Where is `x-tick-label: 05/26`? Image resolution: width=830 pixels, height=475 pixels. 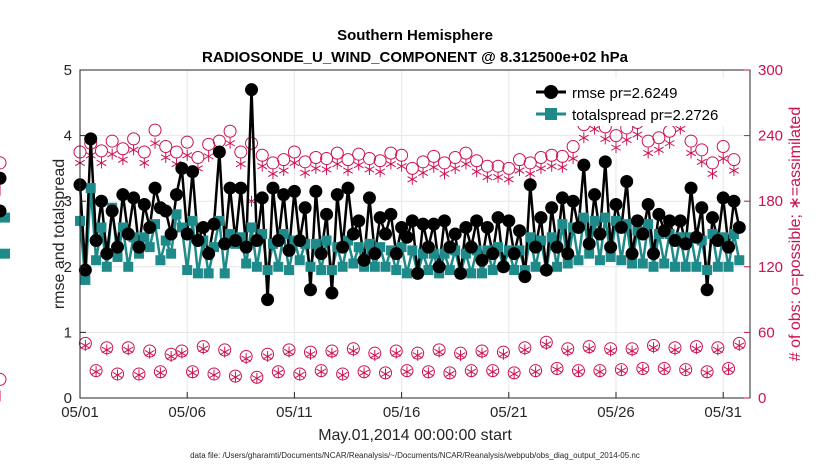
x-tick-label: 05/26 is located at coordinates (616, 412).